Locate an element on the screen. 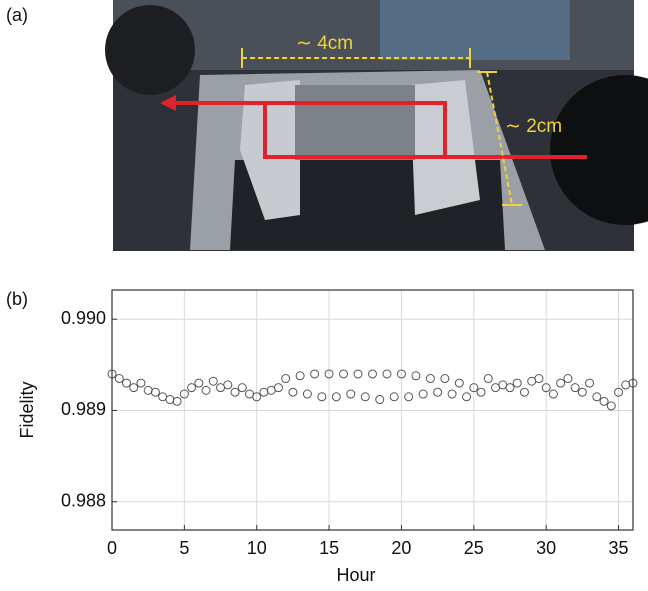  y-axis-label: Fidelity is located at coordinates (27, 409).